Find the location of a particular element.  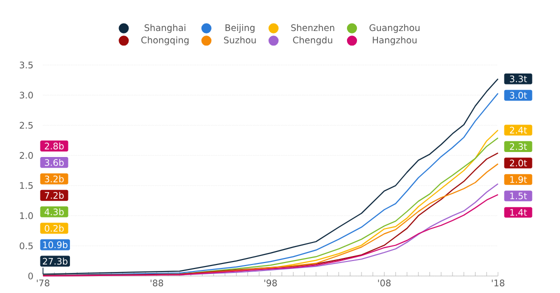

annotation: 7.2b is located at coordinates (54, 195).